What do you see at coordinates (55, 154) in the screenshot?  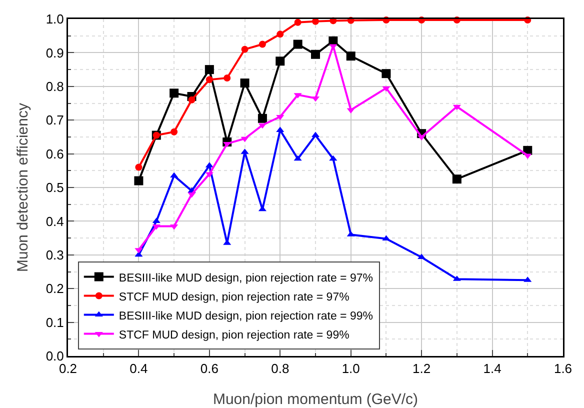 I see `y-tick-label: 0.6` at bounding box center [55, 154].